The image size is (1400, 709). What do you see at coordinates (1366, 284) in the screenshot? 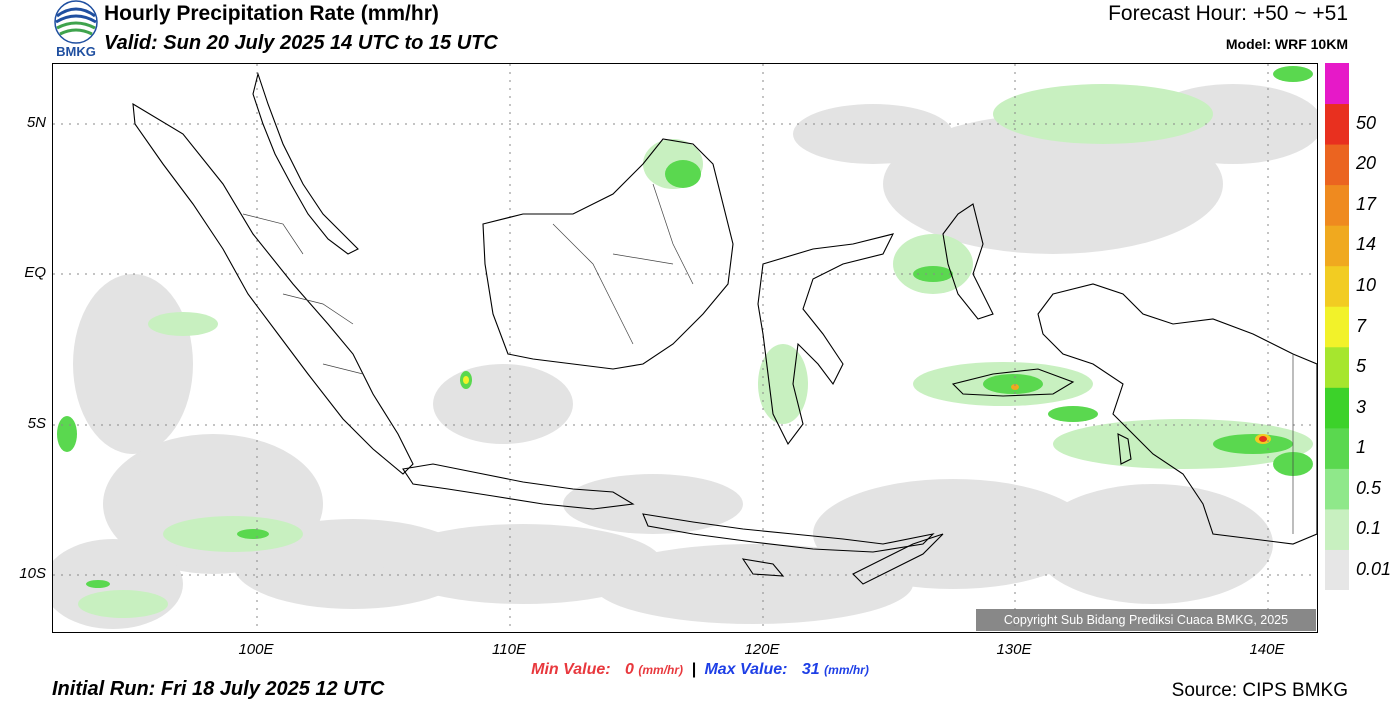
I see `legend-label: 10` at bounding box center [1366, 284].